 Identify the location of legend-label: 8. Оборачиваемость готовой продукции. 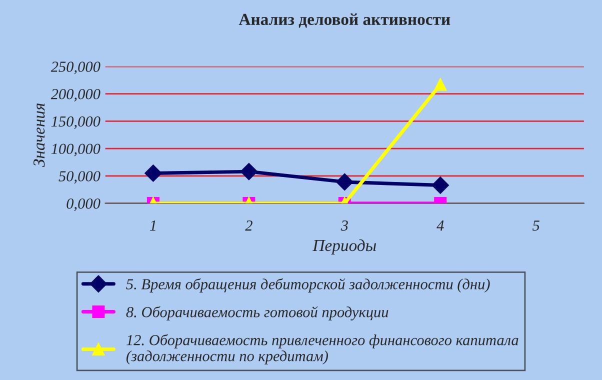
(257, 313).